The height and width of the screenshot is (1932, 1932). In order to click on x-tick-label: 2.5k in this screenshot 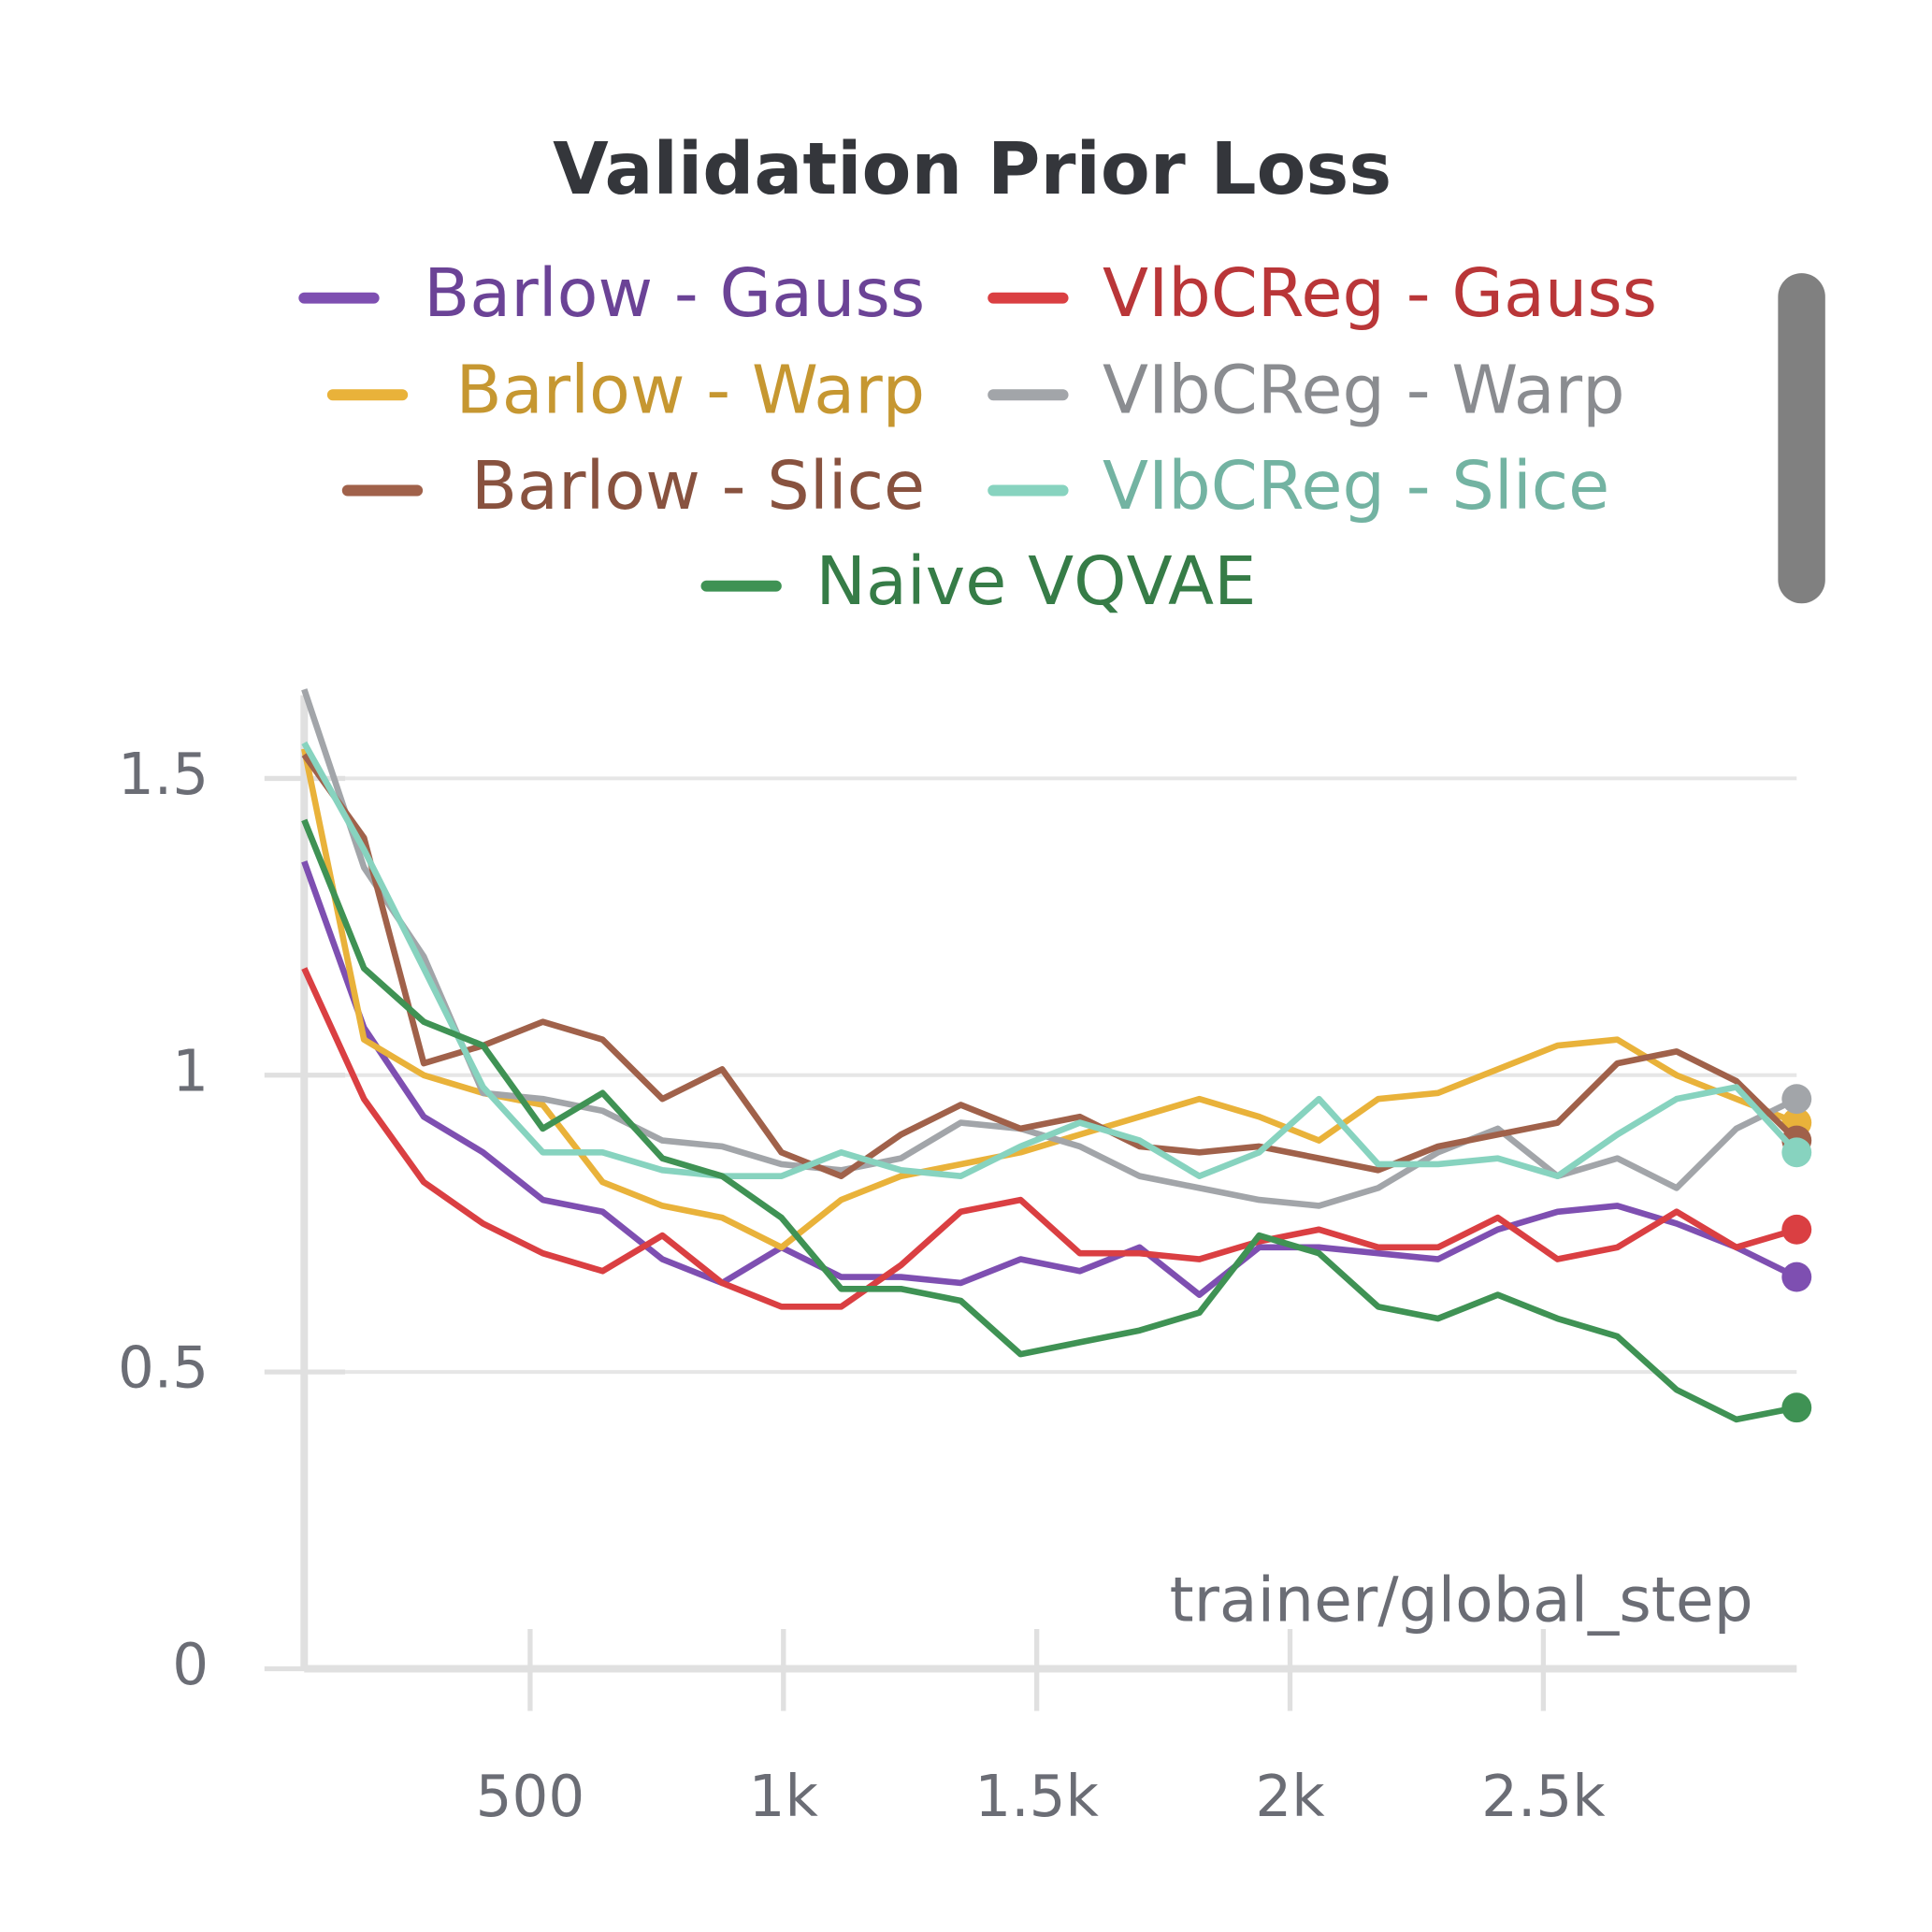, I will do `click(1543, 1797)`.